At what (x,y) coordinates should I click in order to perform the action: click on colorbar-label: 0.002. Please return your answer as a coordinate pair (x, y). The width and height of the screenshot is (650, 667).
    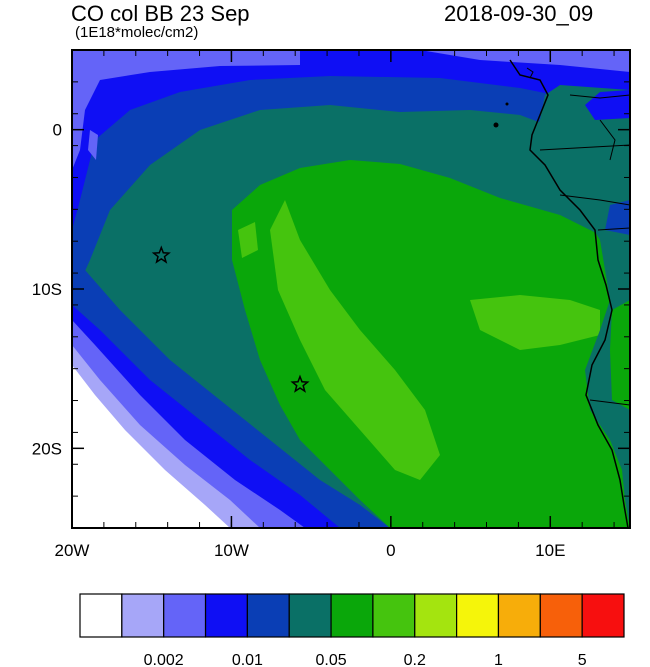
    Looking at the image, I should click on (164, 659).